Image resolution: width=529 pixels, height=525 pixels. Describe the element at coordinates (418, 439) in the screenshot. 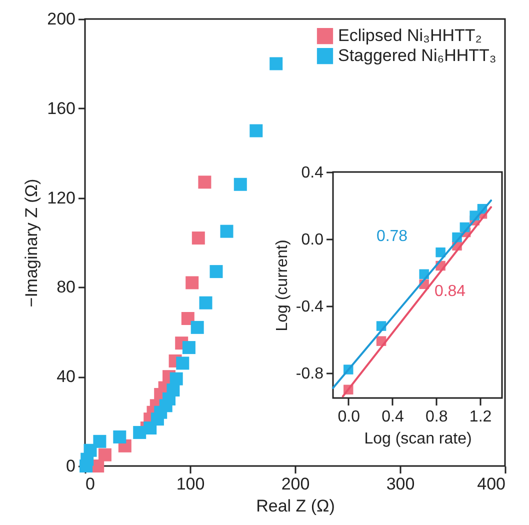

I see `x-axis-title: Log (scan rate)` at that location.